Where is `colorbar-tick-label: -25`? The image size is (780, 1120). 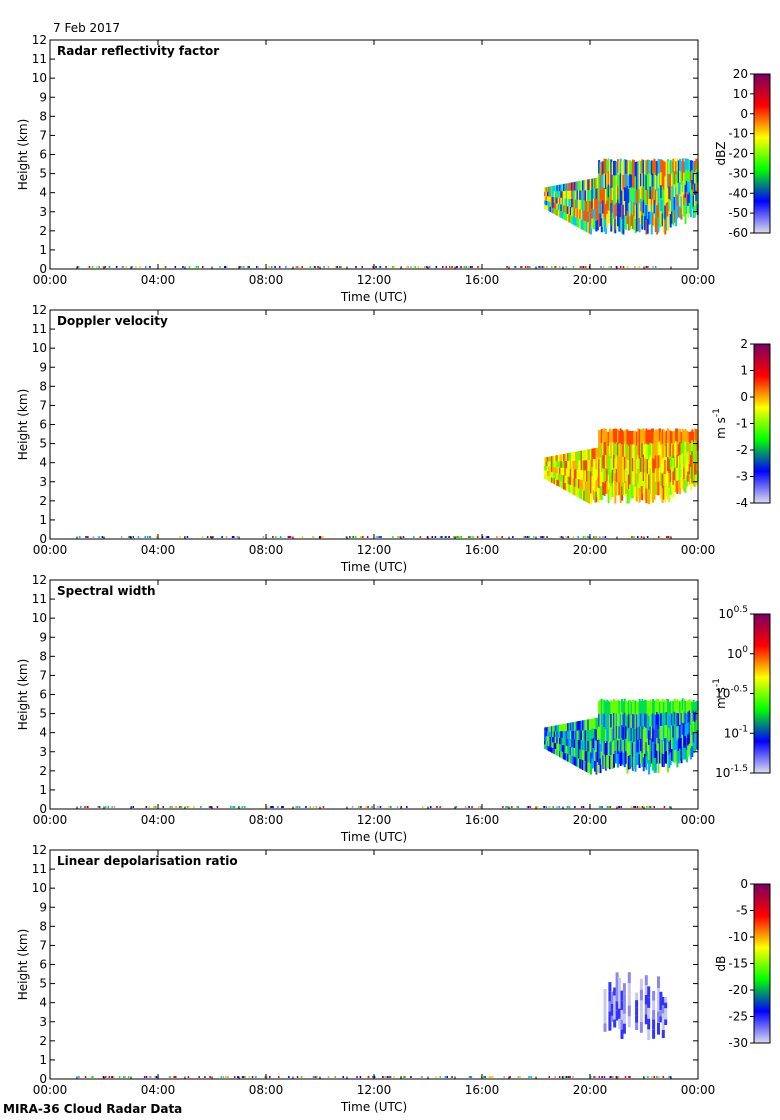 colorbar-tick-label: -25 is located at coordinates (738, 1017).